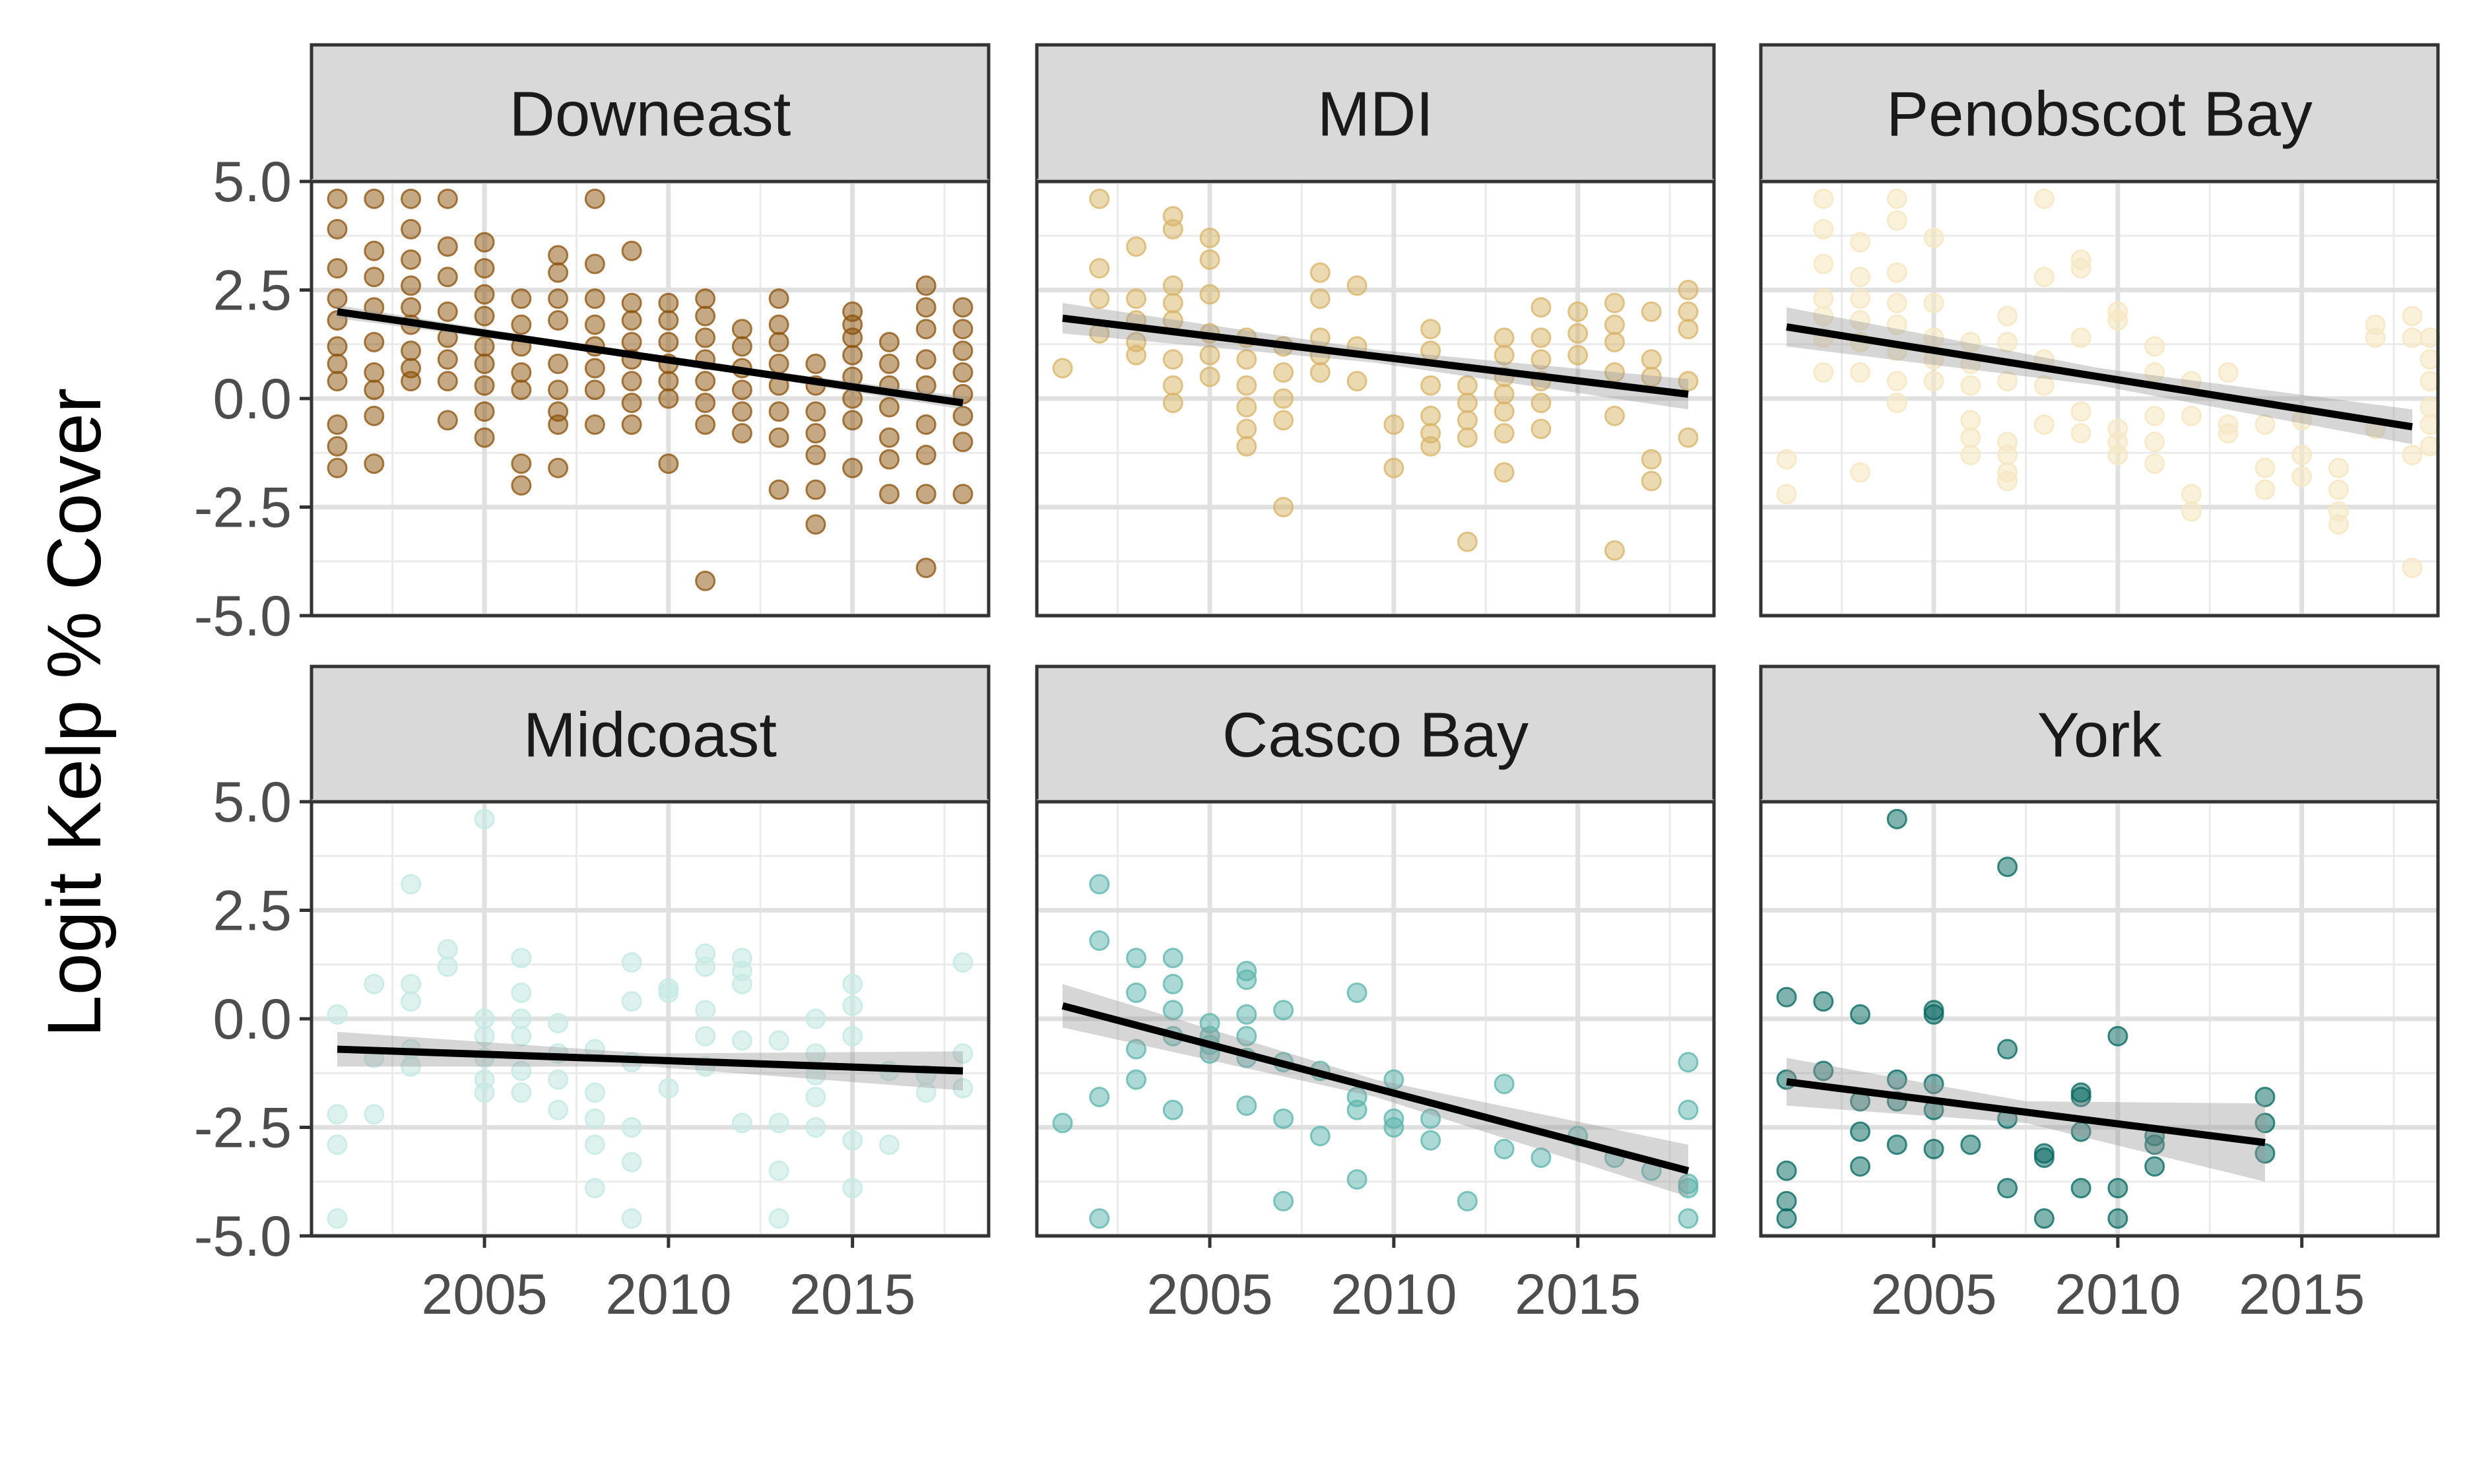 Image resolution: width=2469 pixels, height=1484 pixels. I want to click on y-tick-label: -2.5, so click(243, 508).